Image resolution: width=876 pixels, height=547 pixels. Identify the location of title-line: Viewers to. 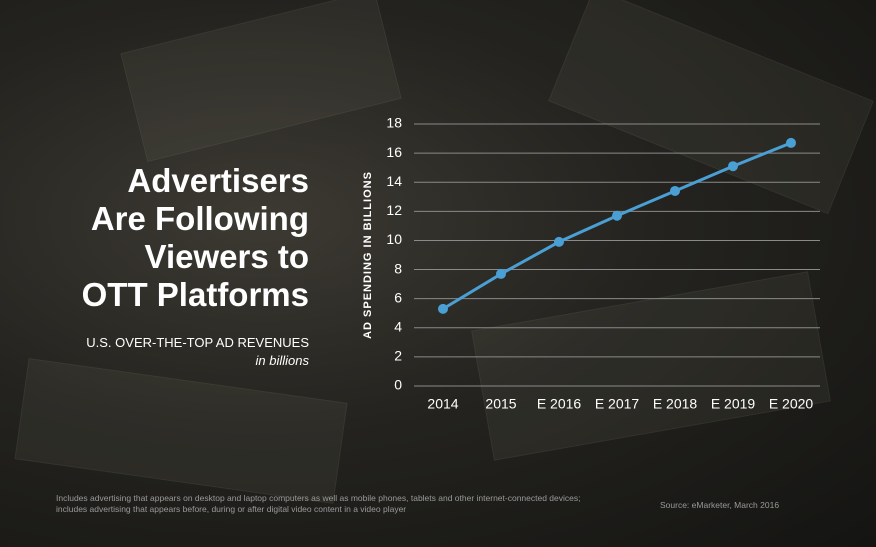
(226, 256).